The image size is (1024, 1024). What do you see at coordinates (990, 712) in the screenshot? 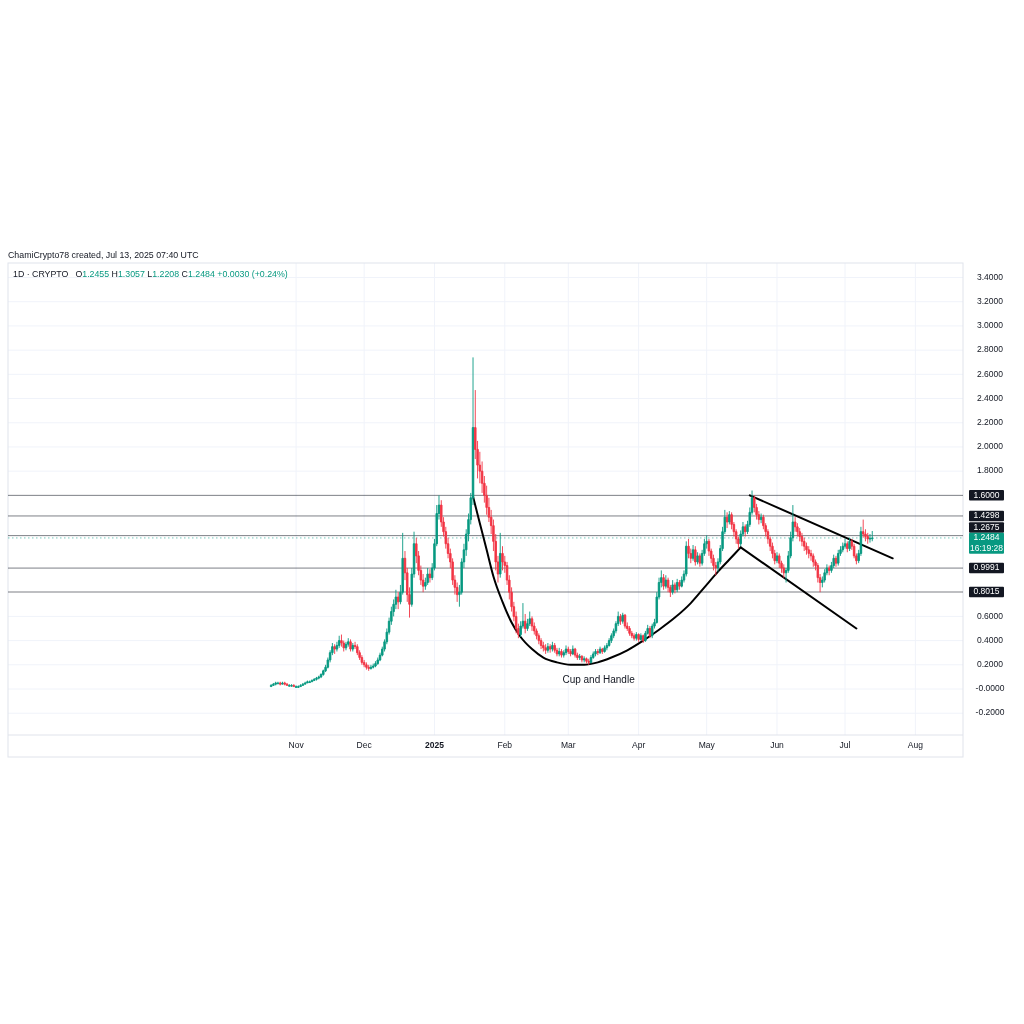
I see `y-tick-label: -0.2000` at bounding box center [990, 712].